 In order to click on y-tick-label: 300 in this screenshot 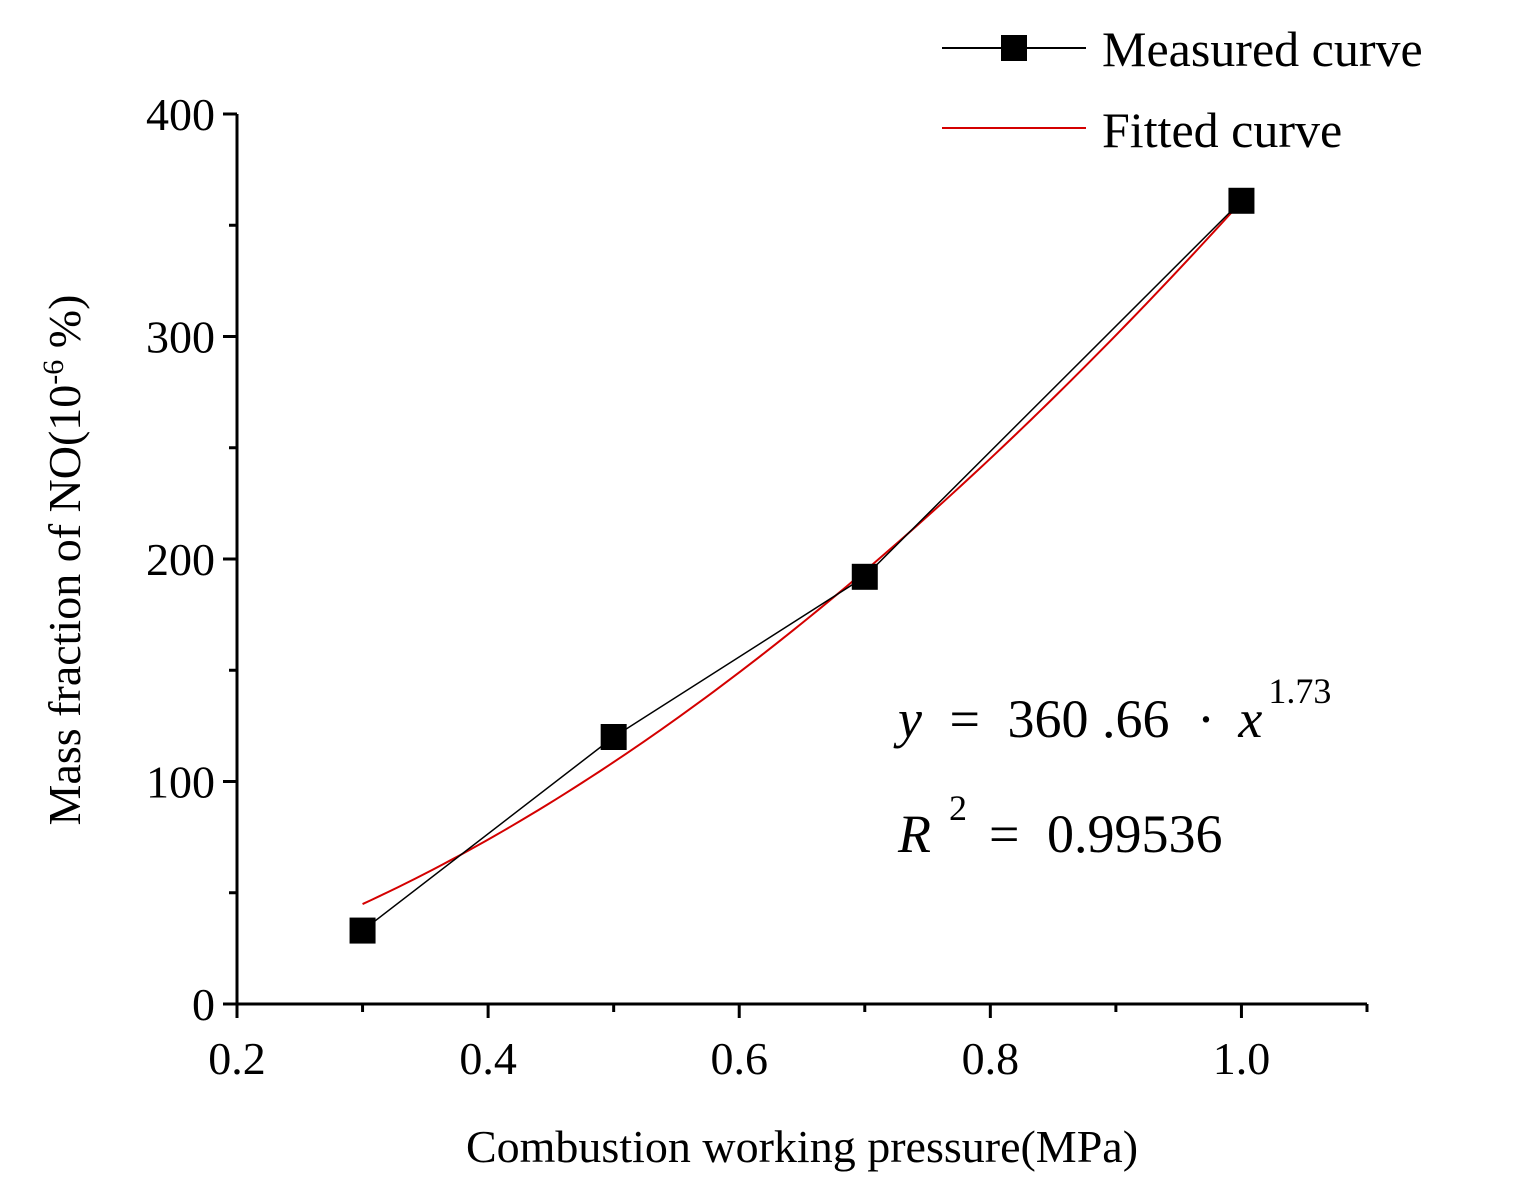, I will do `click(180, 337)`.